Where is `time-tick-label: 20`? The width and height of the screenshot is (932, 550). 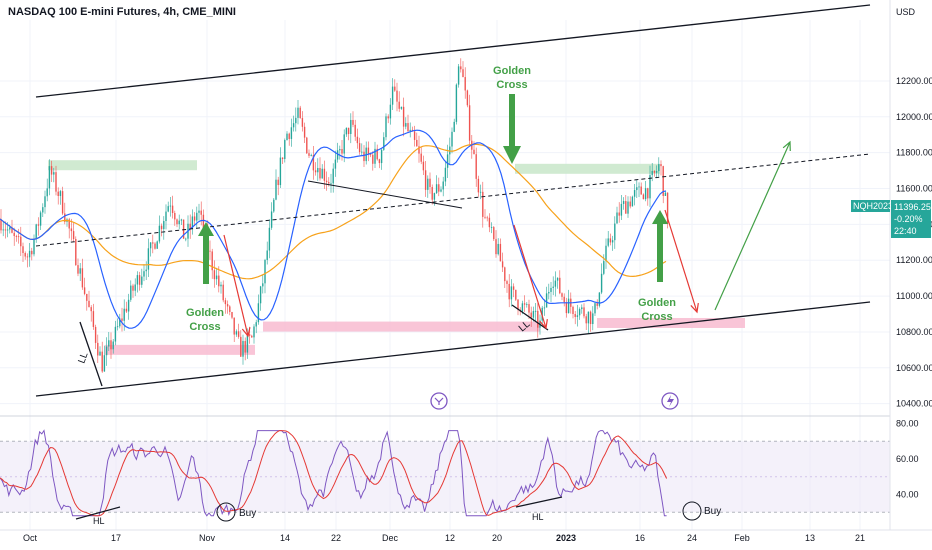 time-tick-label: 20 is located at coordinates (497, 538).